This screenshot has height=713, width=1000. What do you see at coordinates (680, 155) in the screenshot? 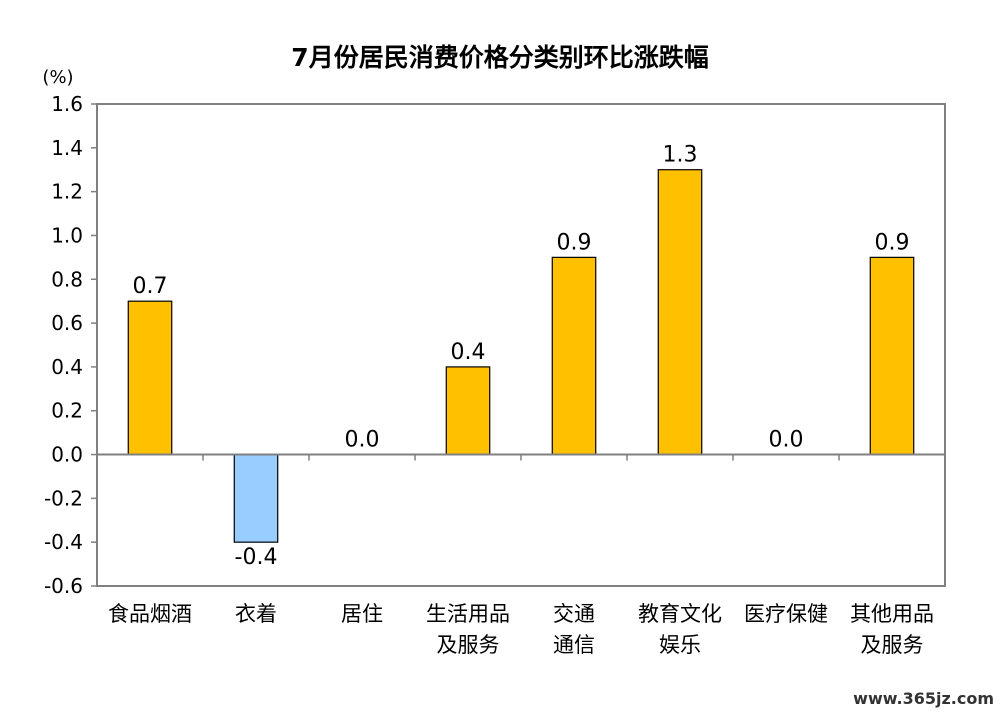
I see `data-label: 1.3` at bounding box center [680, 155].